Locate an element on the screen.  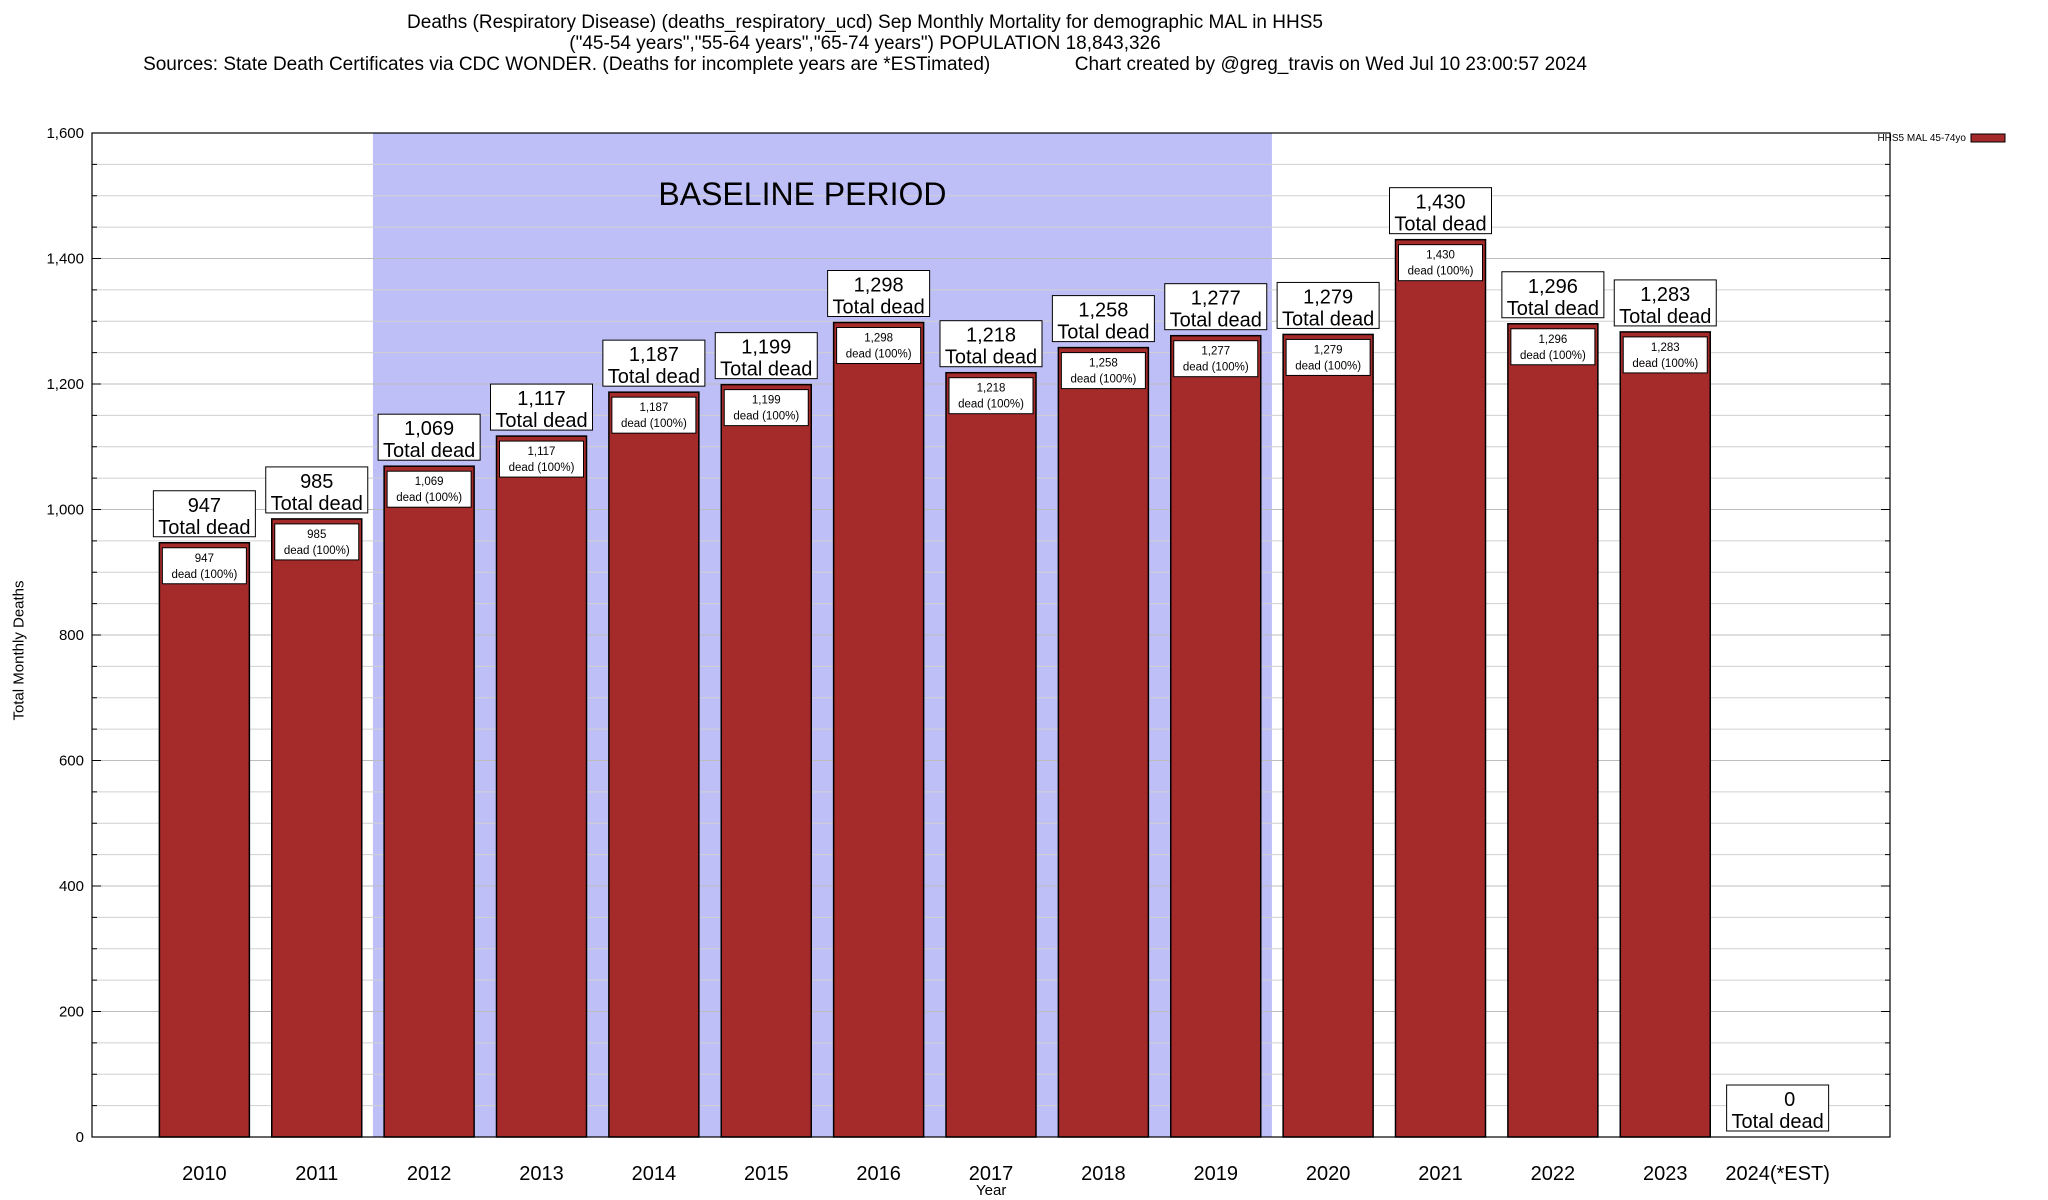
inner-label-value: 1,199 is located at coordinates (766, 401).